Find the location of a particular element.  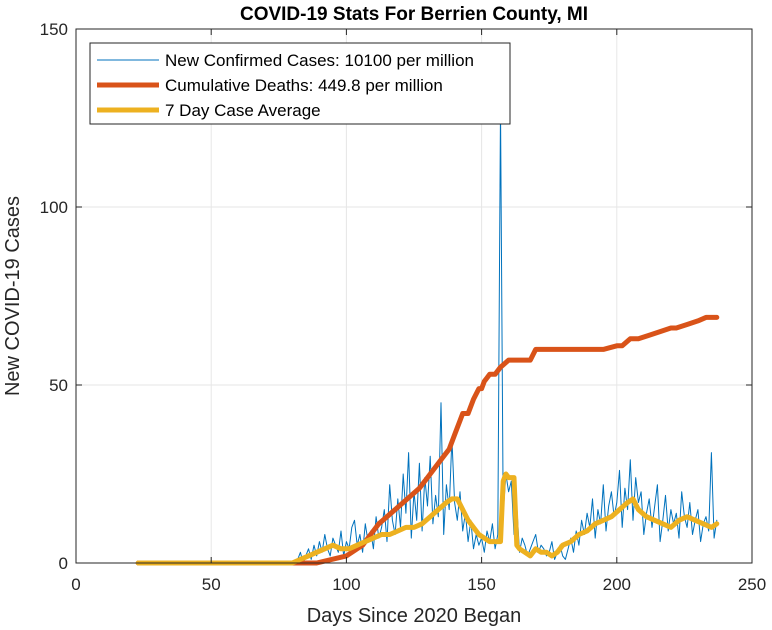

legend-label: 7 Day Case Average is located at coordinates (243, 110).